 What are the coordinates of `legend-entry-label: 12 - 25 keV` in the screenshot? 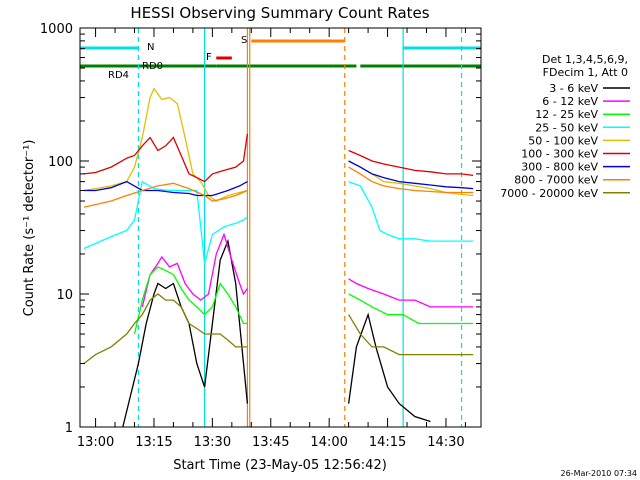 It's located at (566, 114).